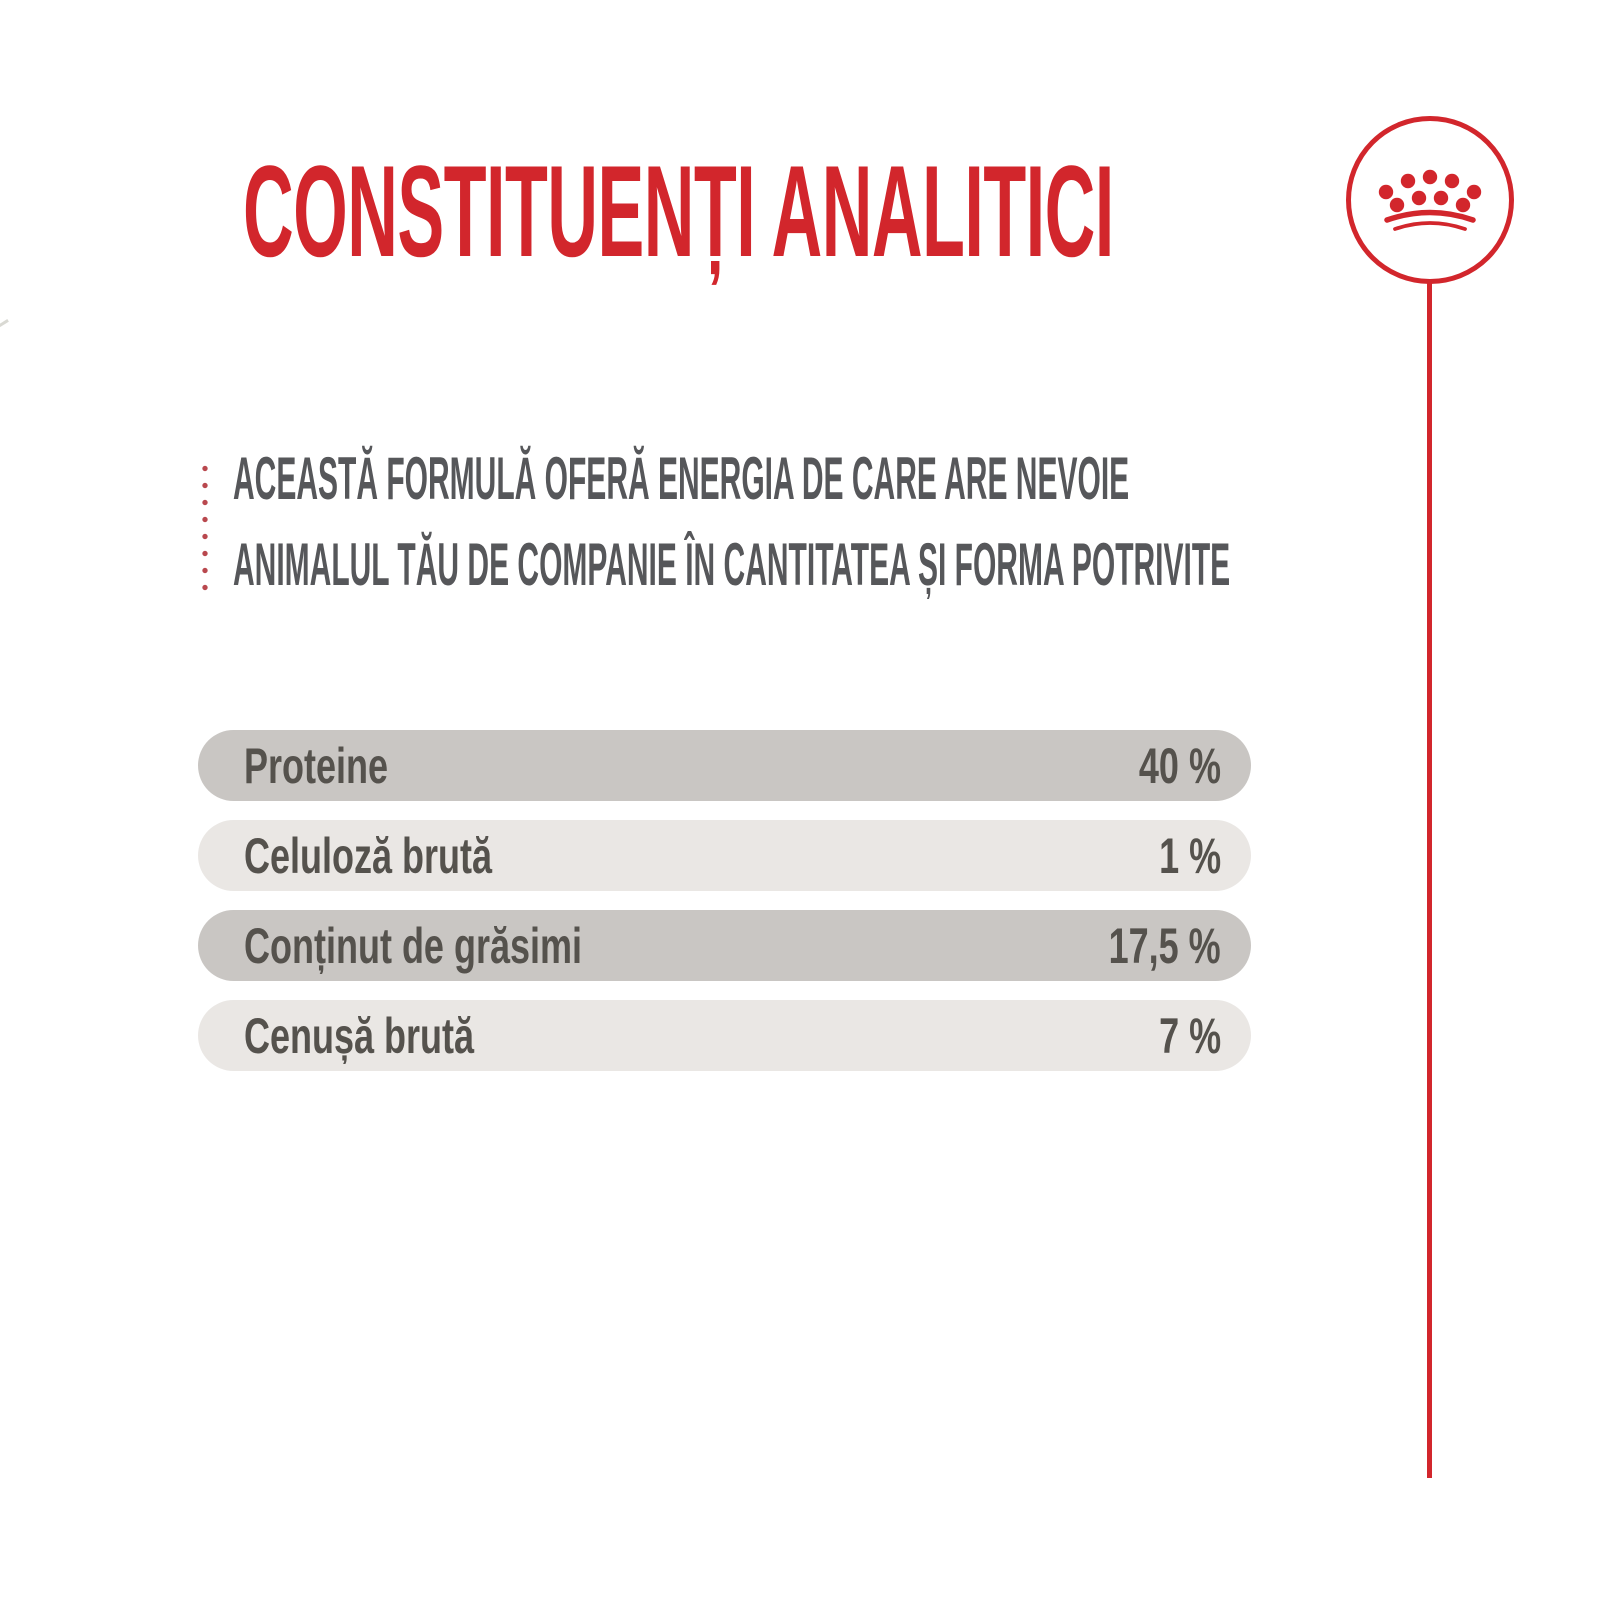 The width and height of the screenshot is (1600, 1600). Describe the element at coordinates (724, 945) in the screenshot. I see `table-row: Conținut de grăsimi 17,5 %` at that location.